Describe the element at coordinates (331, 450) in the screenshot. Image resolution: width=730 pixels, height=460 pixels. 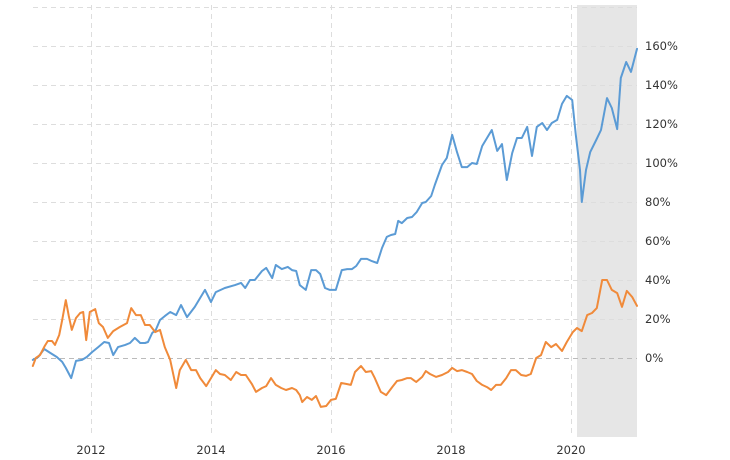
I see `x-tick-label: 2016` at that location.